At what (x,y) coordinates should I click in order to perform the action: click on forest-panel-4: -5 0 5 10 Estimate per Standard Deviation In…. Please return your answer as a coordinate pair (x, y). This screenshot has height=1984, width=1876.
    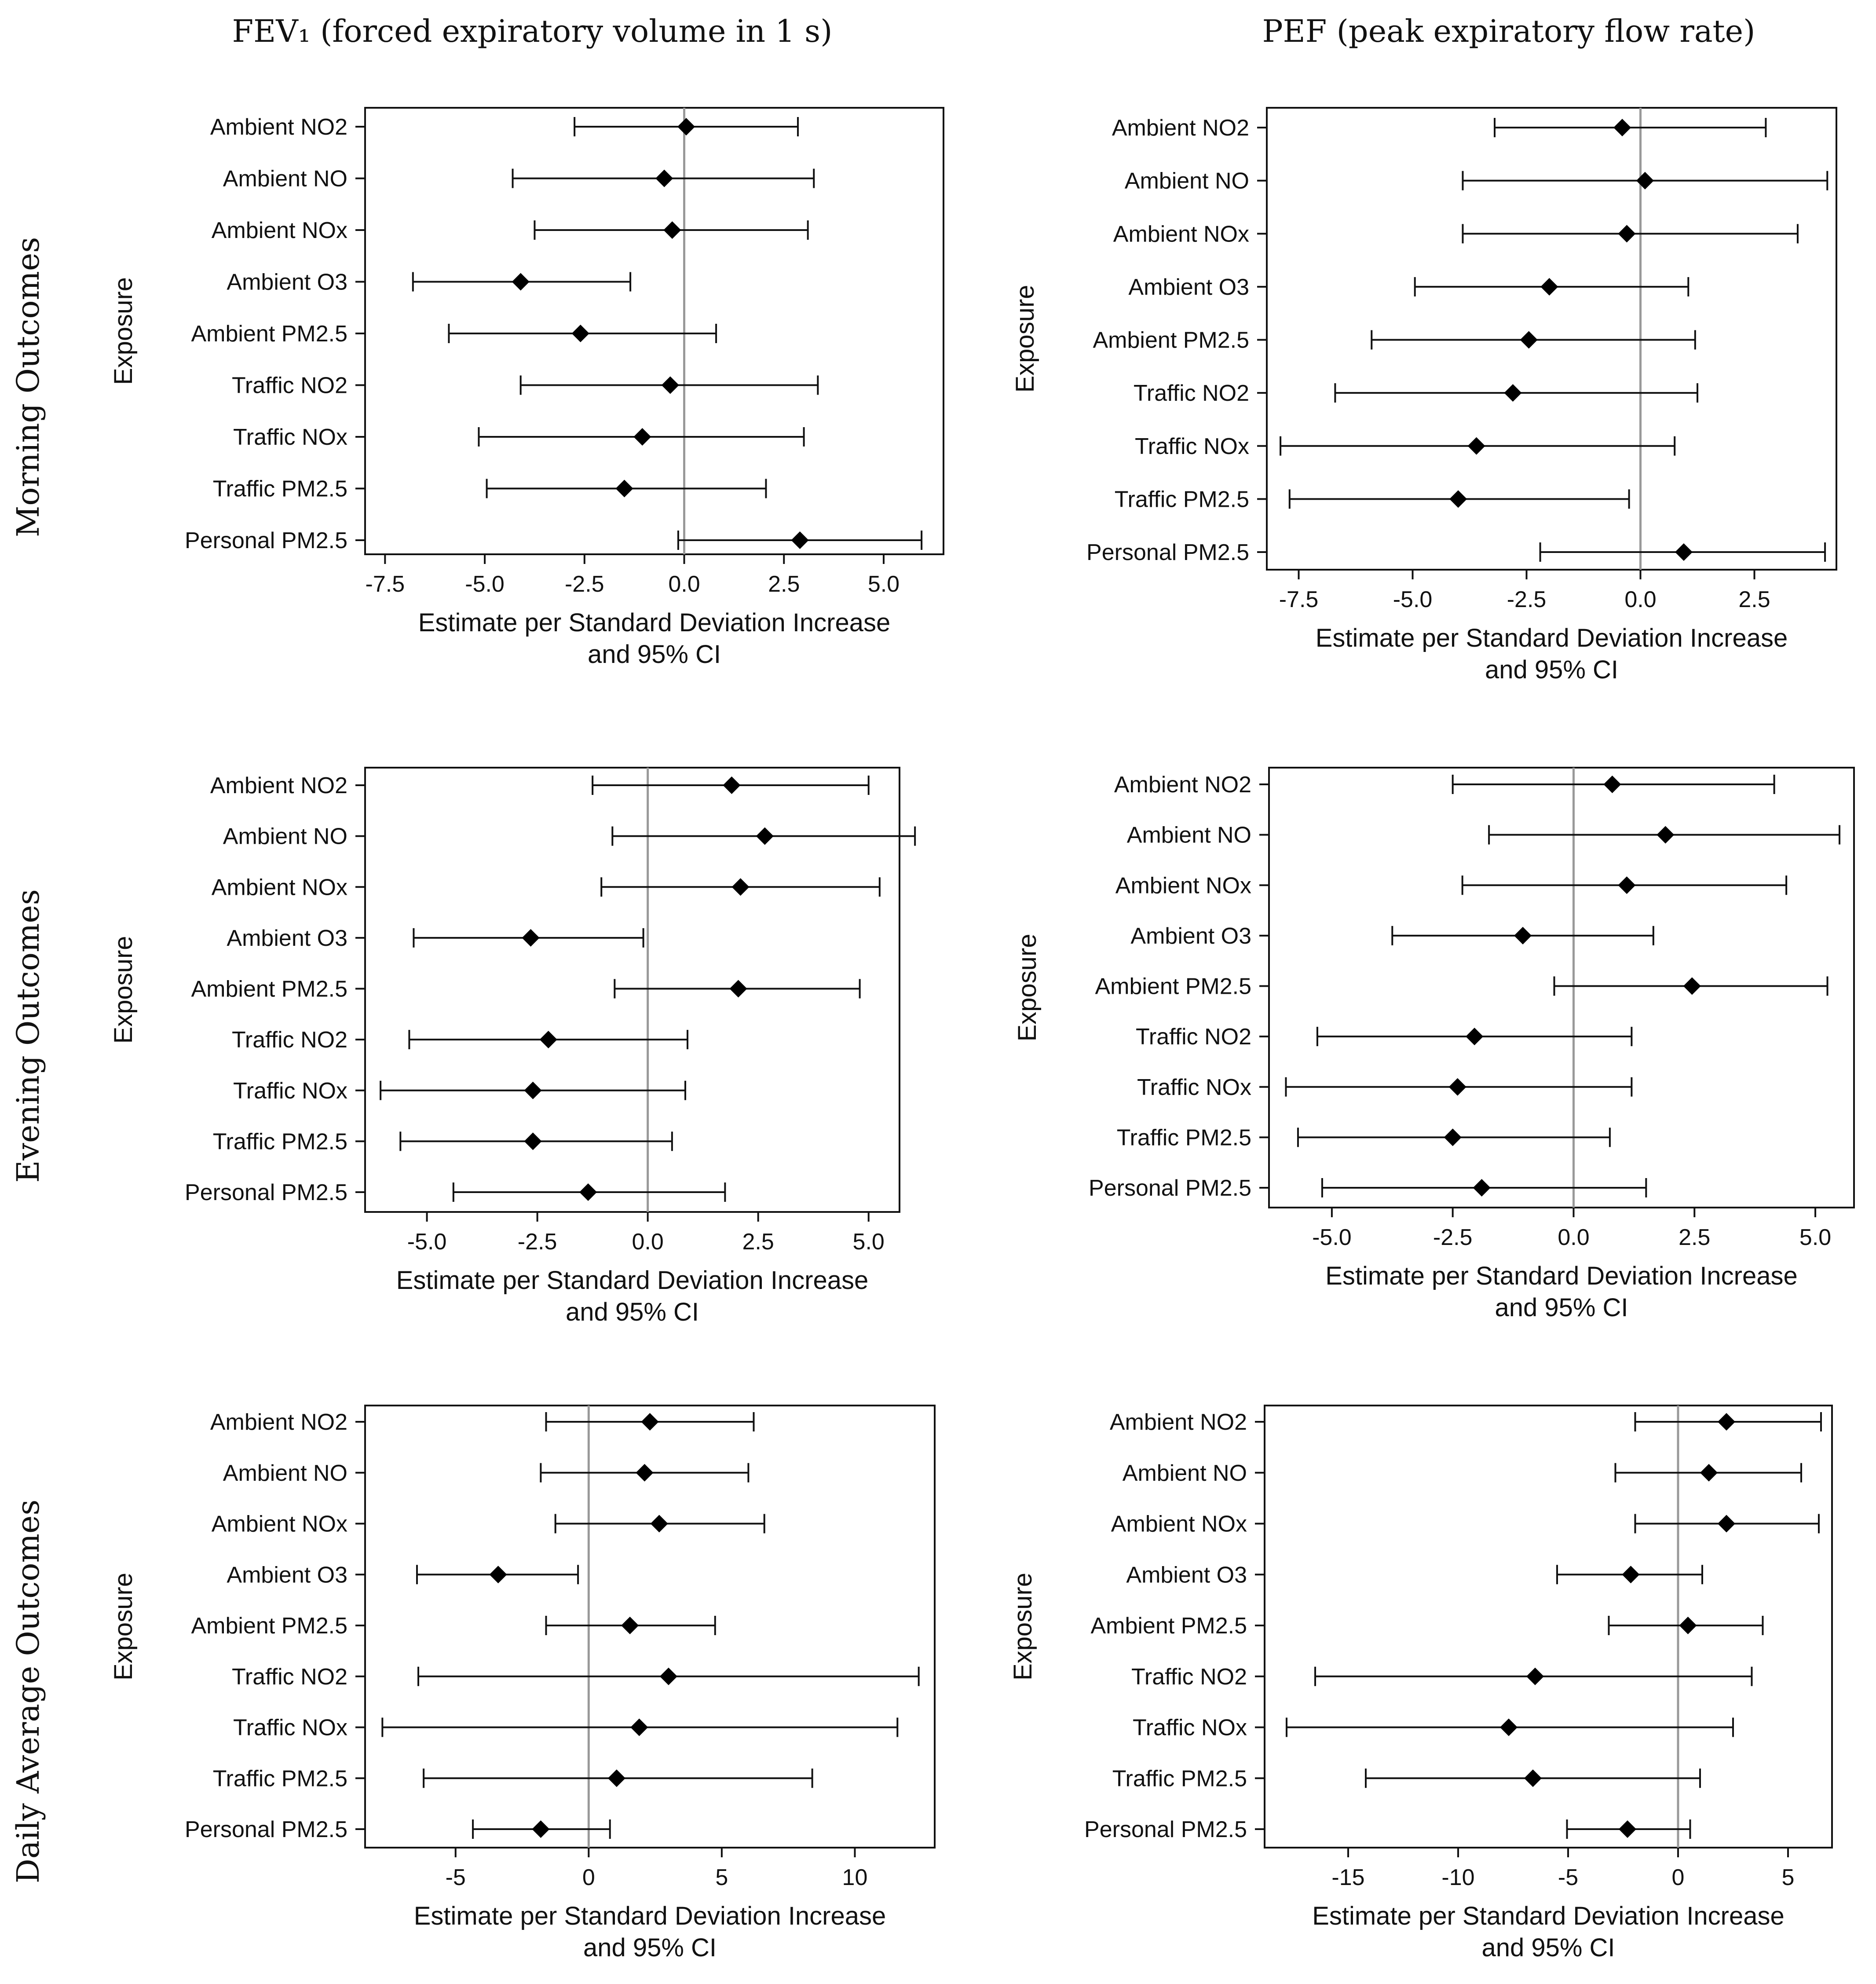
    Looking at the image, I should click on (522, 1683).